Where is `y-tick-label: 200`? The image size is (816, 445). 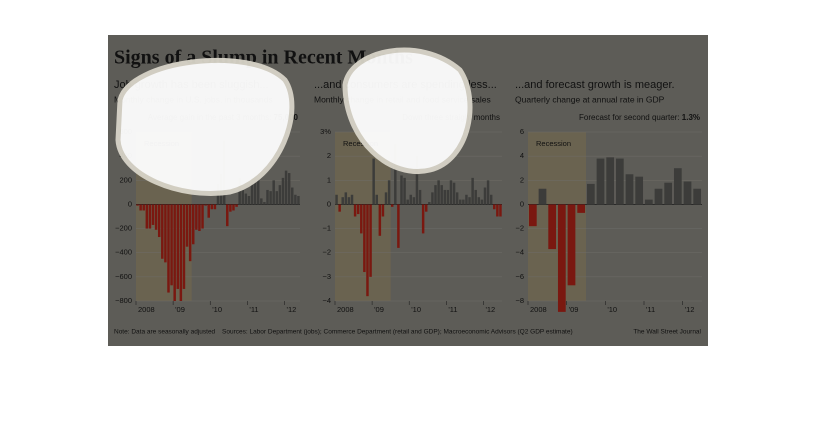
y-tick-label: 200 is located at coordinates (125, 179).